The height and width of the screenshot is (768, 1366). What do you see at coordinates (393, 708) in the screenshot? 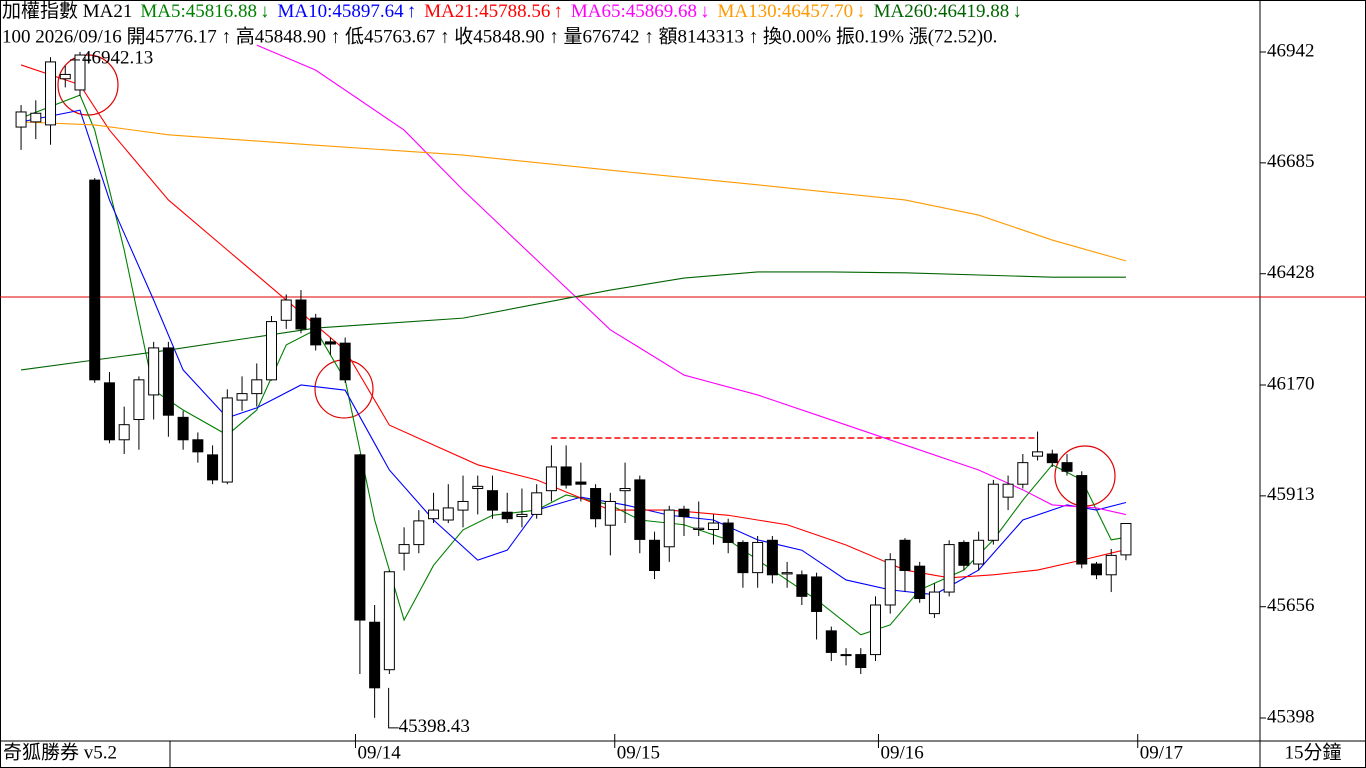
I see `low-pointer` at bounding box center [393, 708].